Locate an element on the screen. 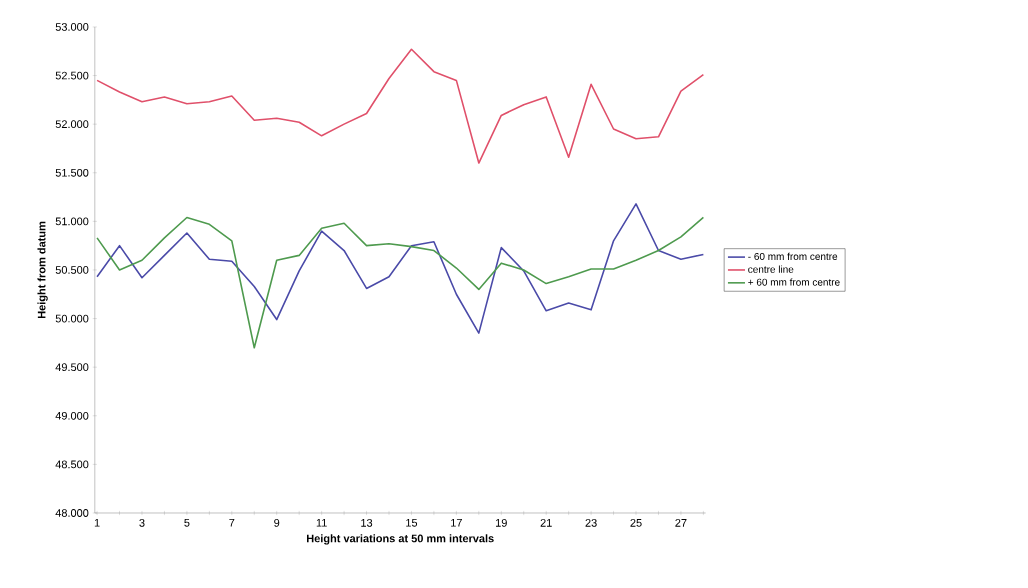 The image size is (1028, 588). x-tick-label: 11 is located at coordinates (321, 523).